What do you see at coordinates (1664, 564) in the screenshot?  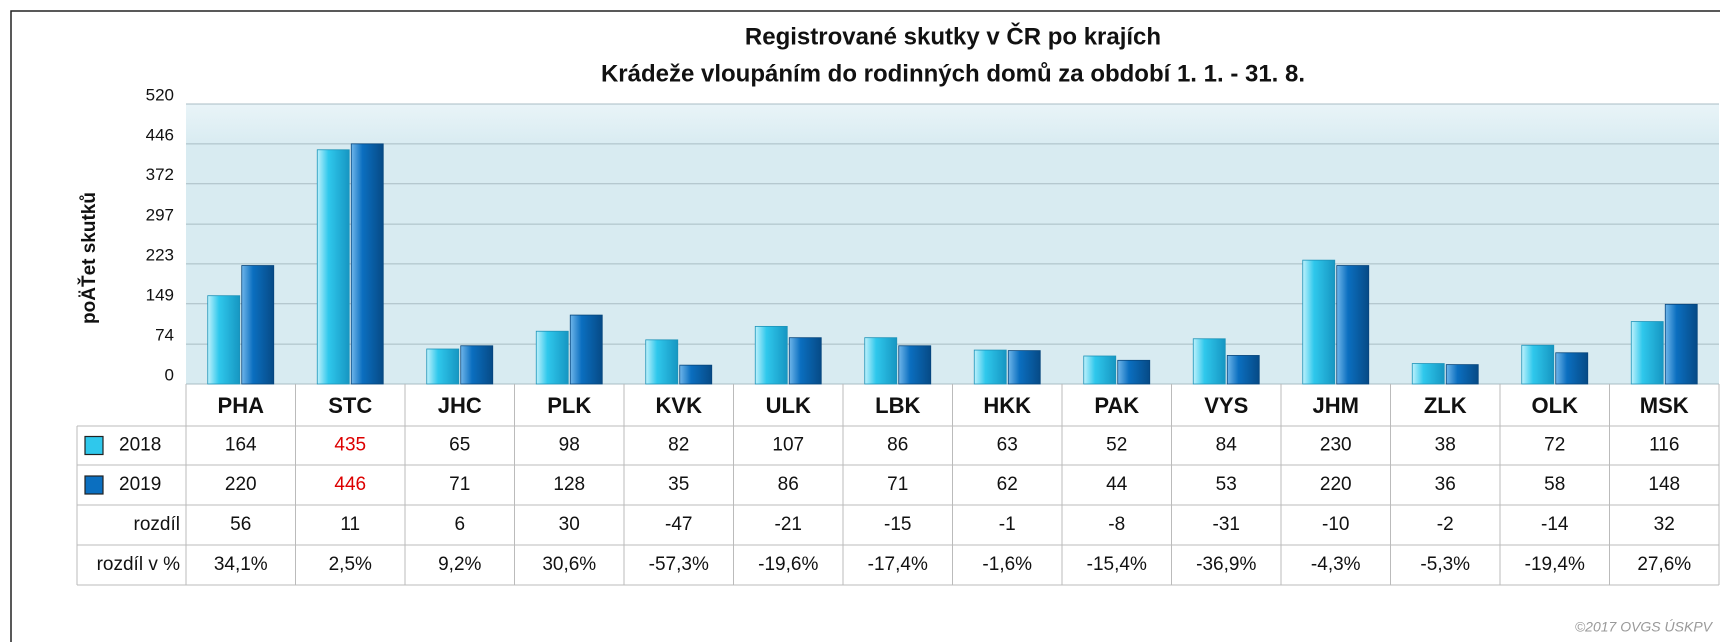 I see `table-cell: 27,6%` at bounding box center [1664, 564].